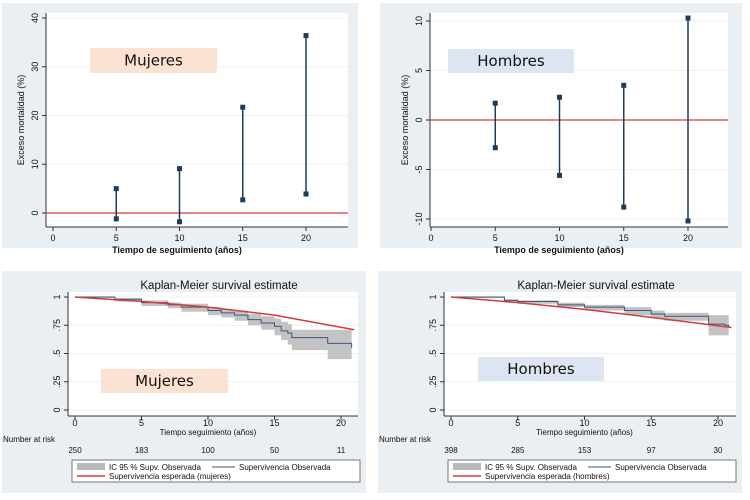  What do you see at coordinates (35, 18) in the screenshot?
I see `y-tick-label: 40` at bounding box center [35, 18].